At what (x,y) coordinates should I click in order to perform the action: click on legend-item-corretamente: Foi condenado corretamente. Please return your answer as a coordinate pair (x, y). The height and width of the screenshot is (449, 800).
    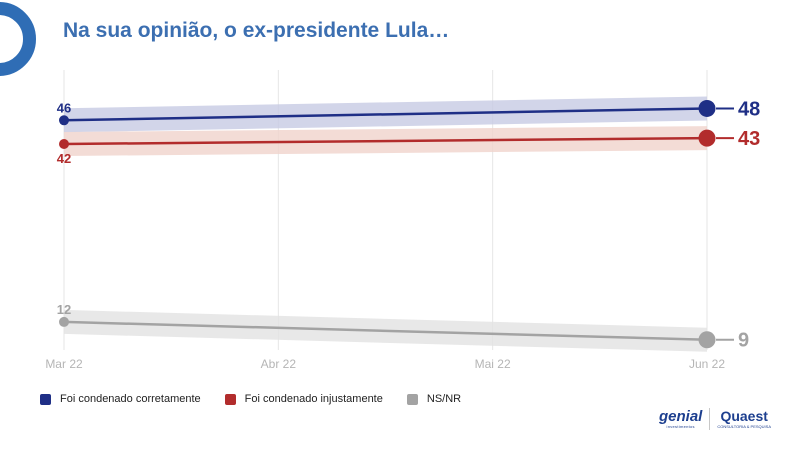
    Looking at the image, I should click on (120, 399).